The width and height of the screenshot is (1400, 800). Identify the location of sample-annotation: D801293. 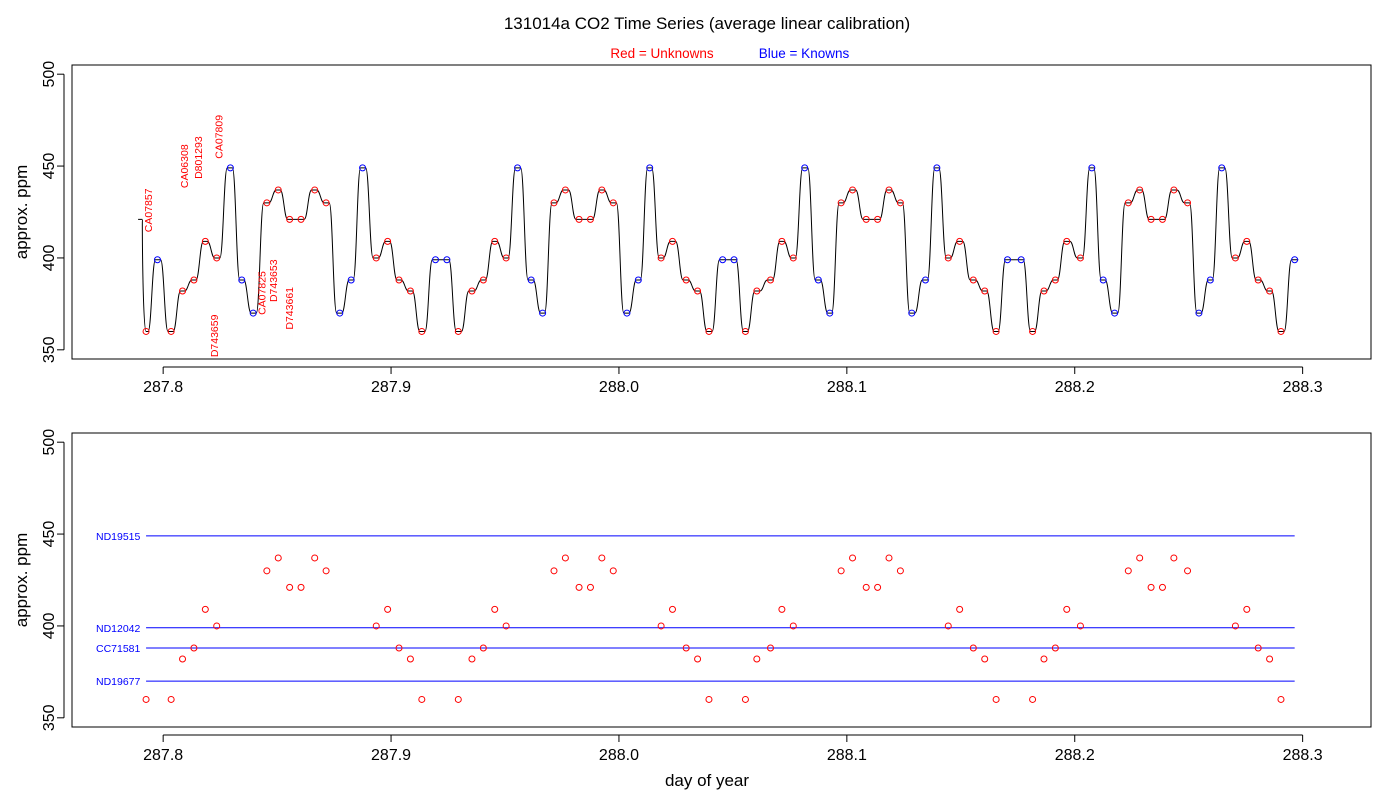
(199, 157).